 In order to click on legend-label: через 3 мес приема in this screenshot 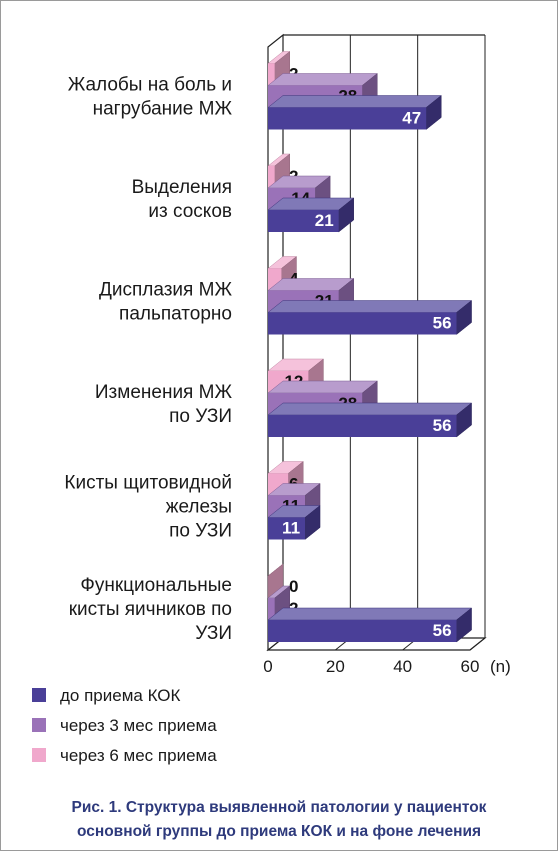, I will do `click(138, 725)`.